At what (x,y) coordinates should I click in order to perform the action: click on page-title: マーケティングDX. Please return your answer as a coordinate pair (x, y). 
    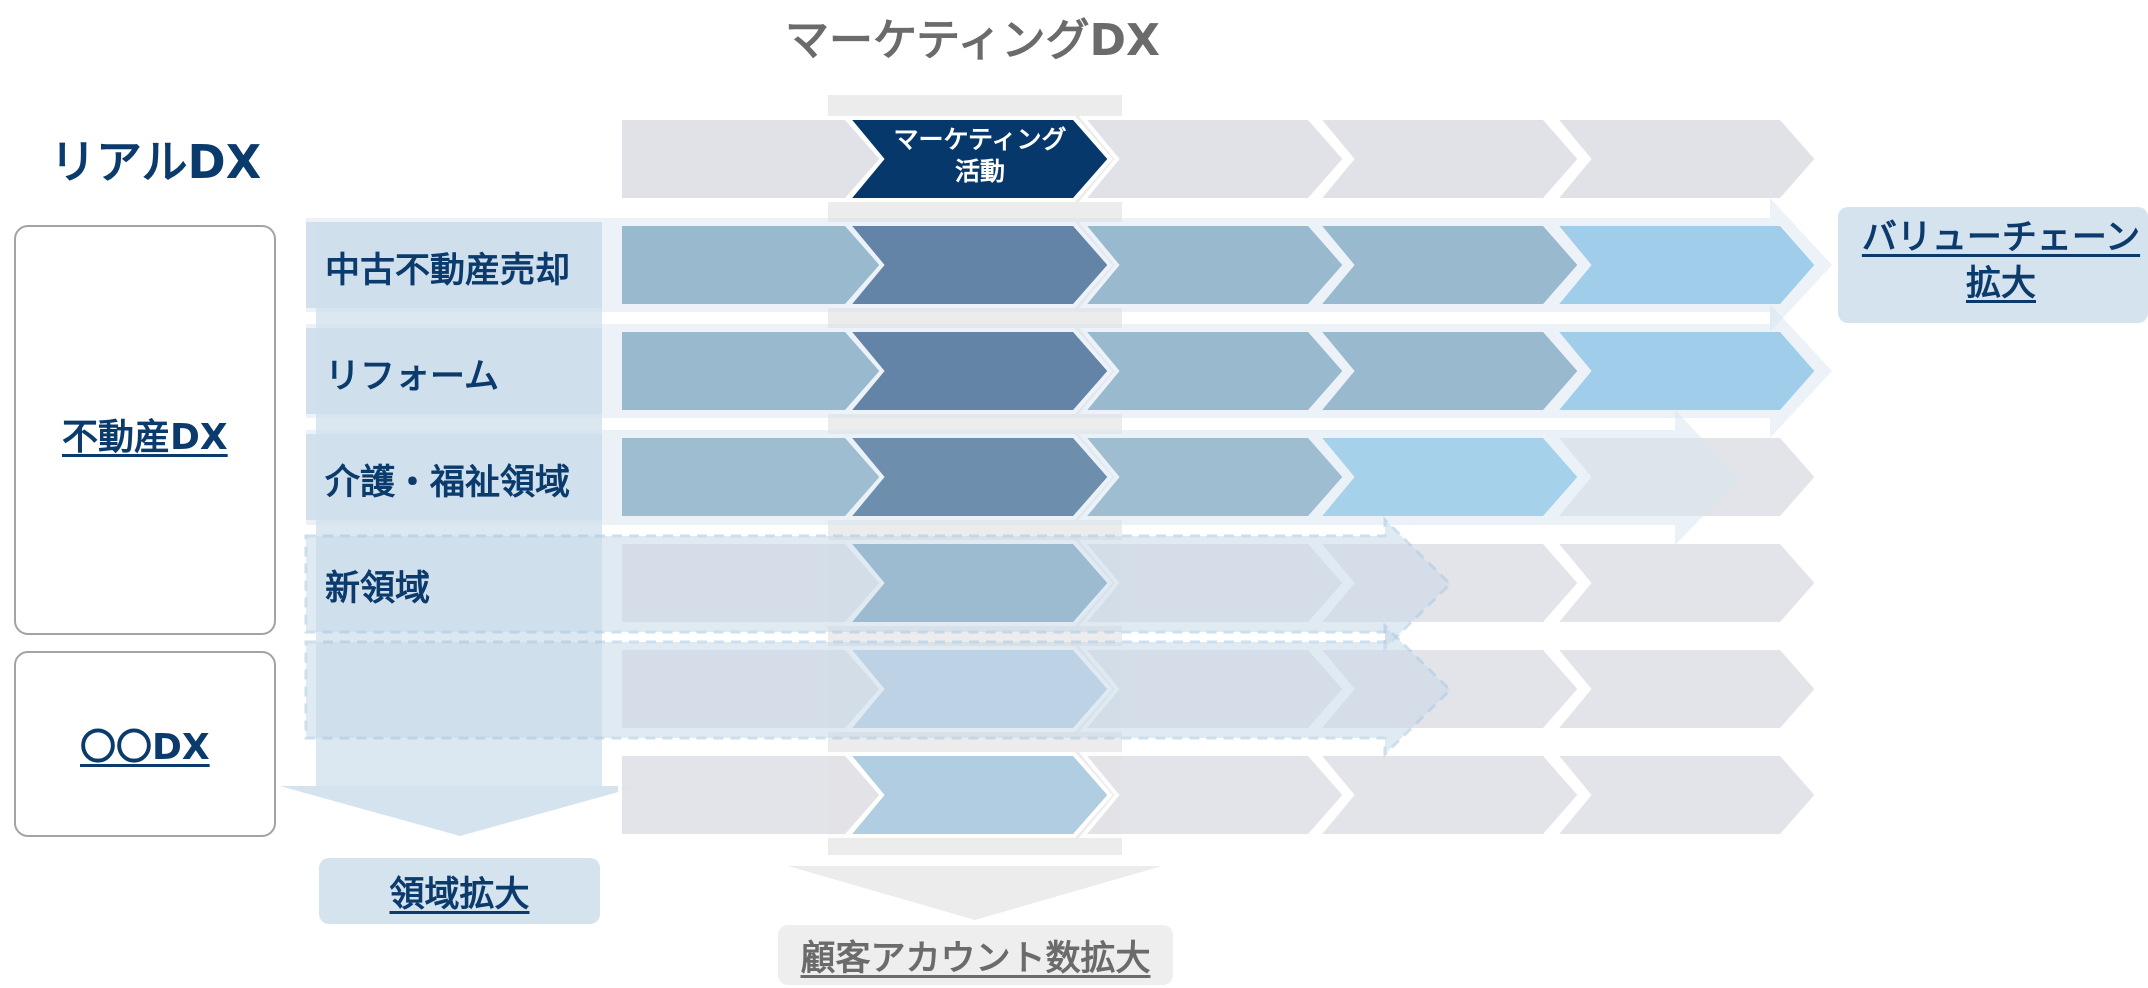
    Looking at the image, I should click on (972, 40).